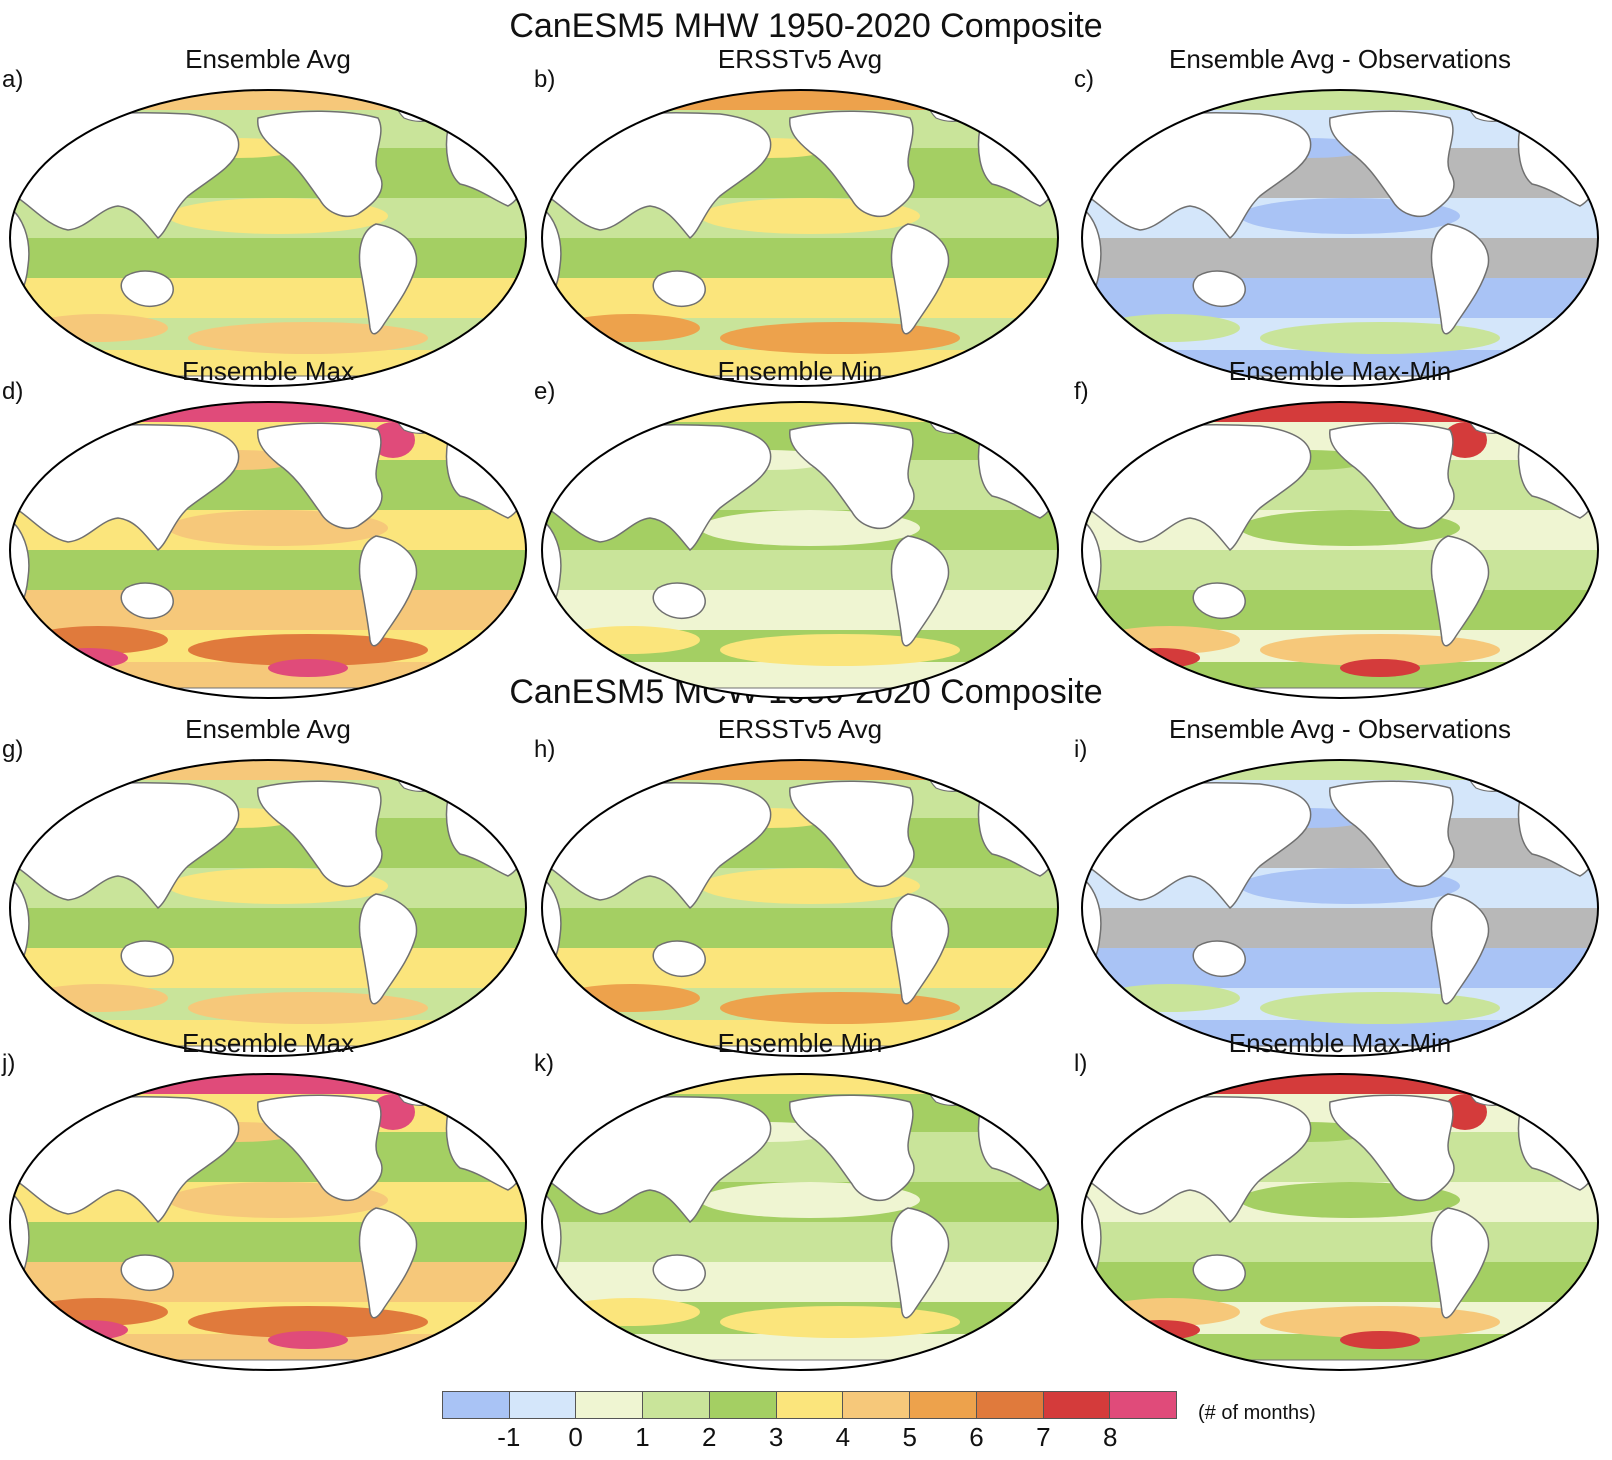  I want to click on map-body, so click(268, 1222).